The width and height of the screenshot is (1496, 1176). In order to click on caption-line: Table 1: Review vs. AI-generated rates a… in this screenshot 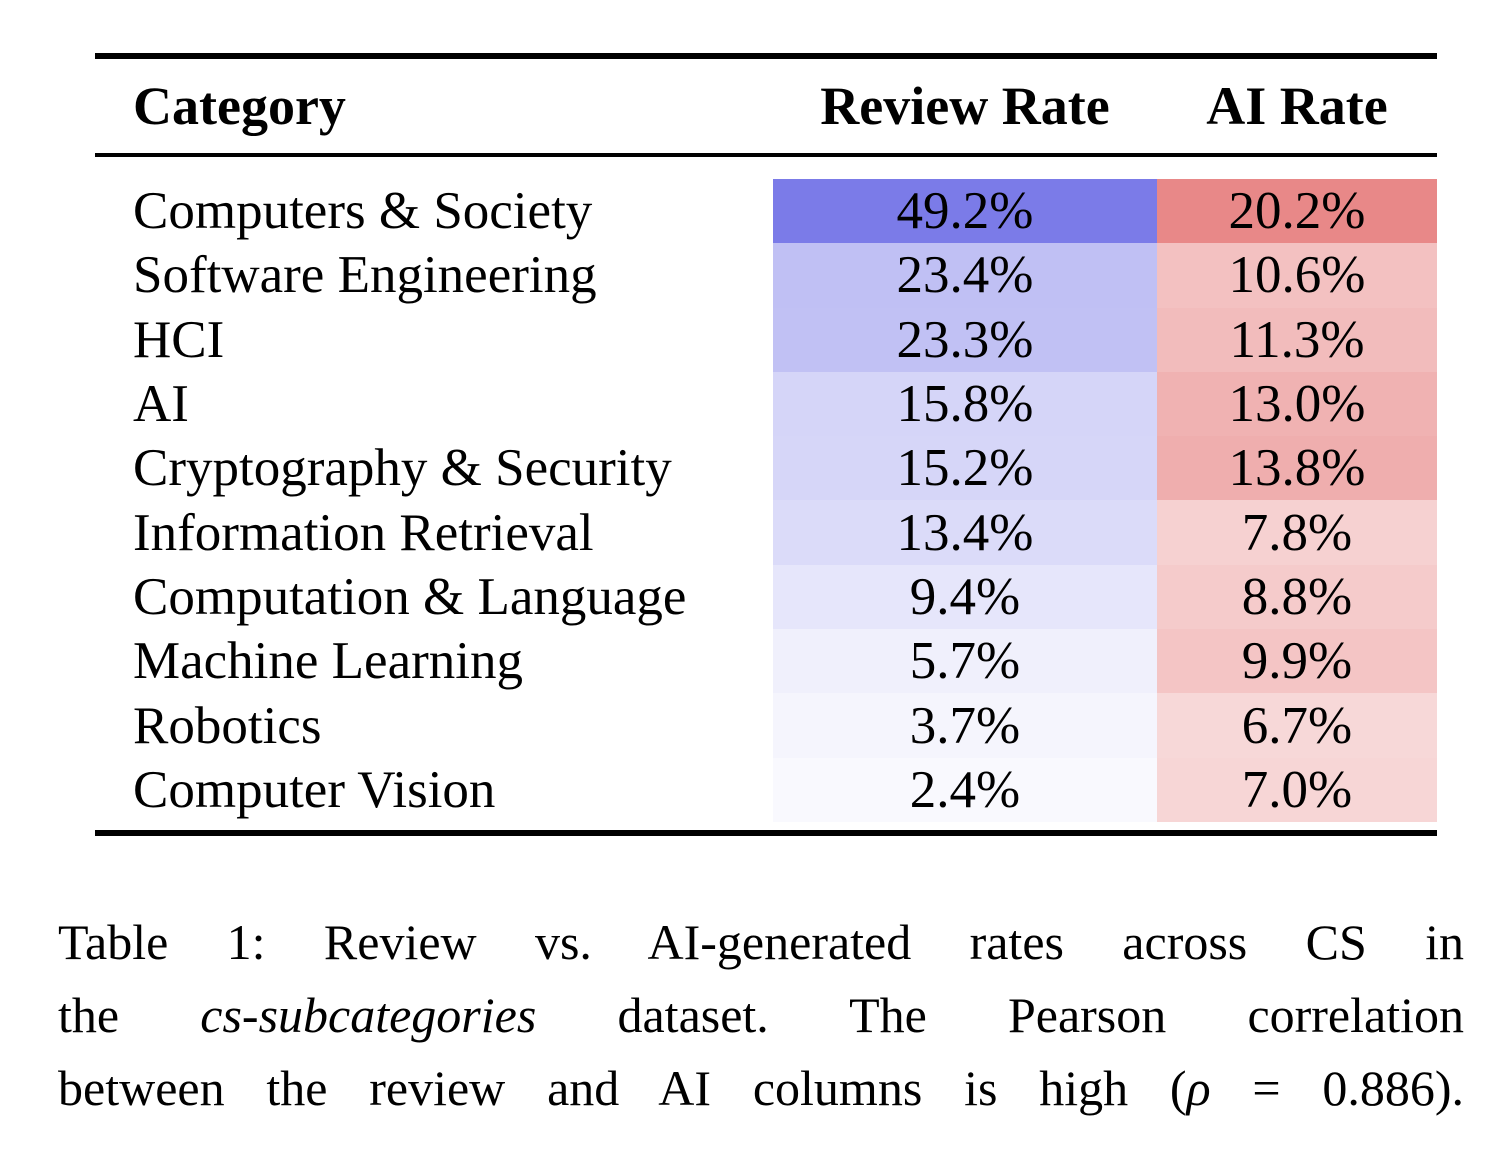, I will do `click(761, 942)`.